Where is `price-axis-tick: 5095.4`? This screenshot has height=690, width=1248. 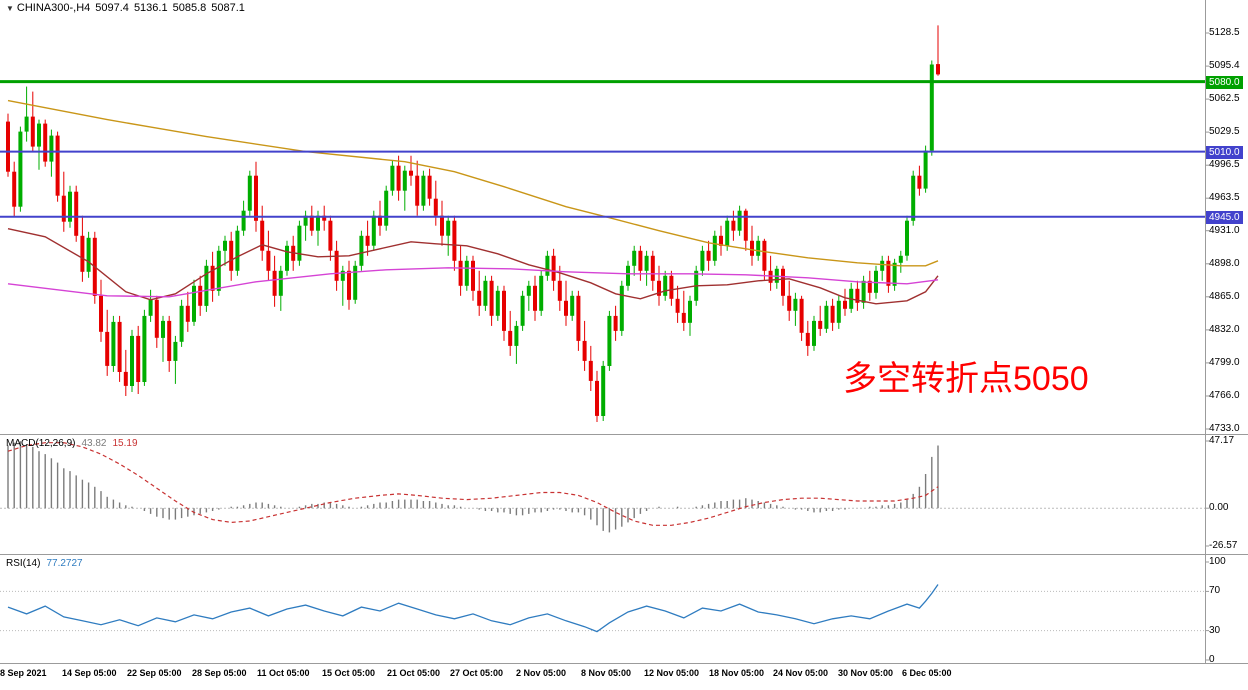
price-axis-tick: 5095.4 is located at coordinates (1224, 65).